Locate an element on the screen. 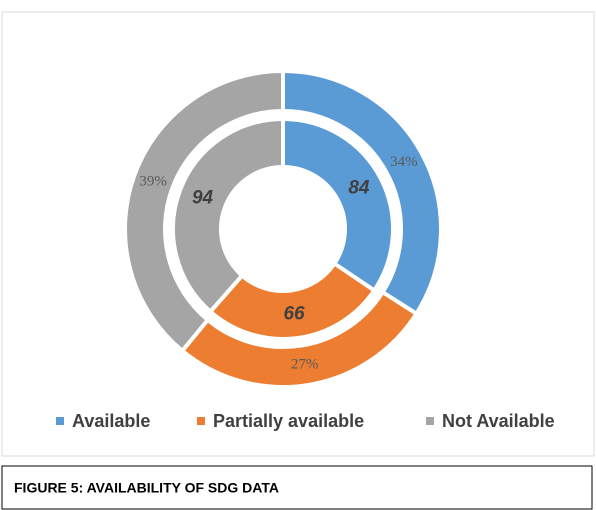  data-label: 39% is located at coordinates (153, 182).